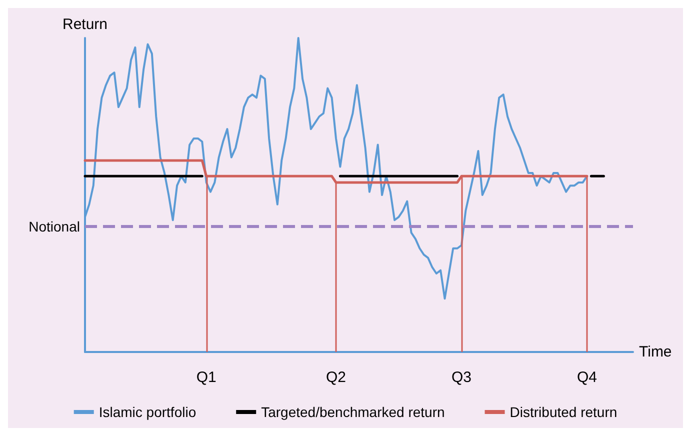 This screenshot has height=436, width=691. Describe the element at coordinates (353, 412) in the screenshot. I see `legend-label: Targeted/benchmarked return` at that location.